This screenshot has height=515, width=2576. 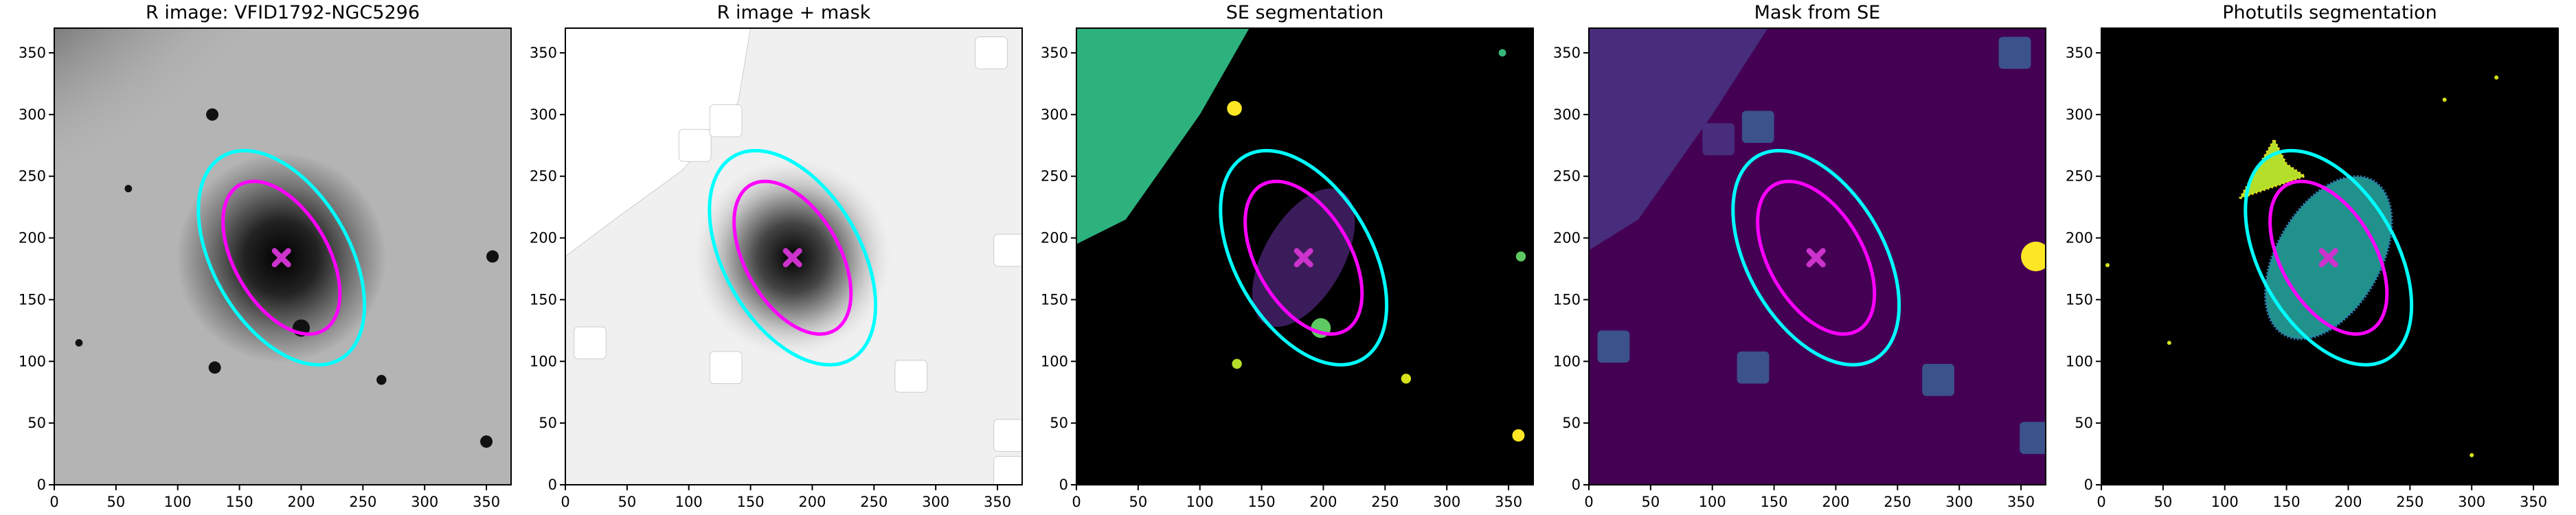 What do you see at coordinates (1304, 12) in the screenshot?
I see `panel-title: SE segmentation` at bounding box center [1304, 12].